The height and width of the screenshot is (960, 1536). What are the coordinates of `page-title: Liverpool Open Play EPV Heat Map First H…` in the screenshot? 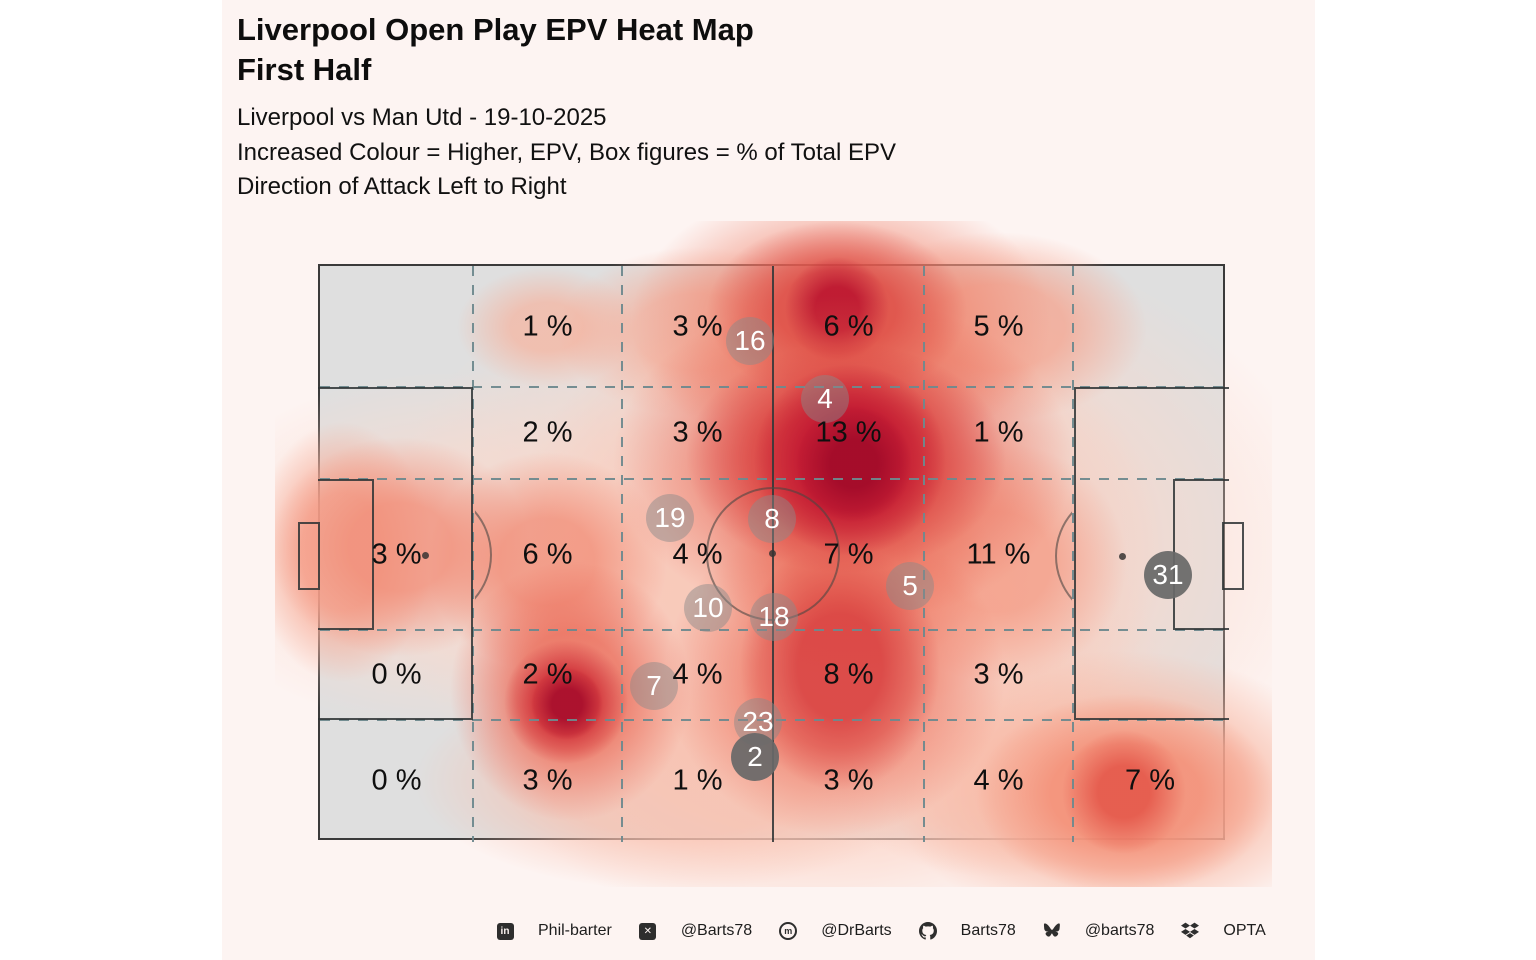 It's located at (495, 50).